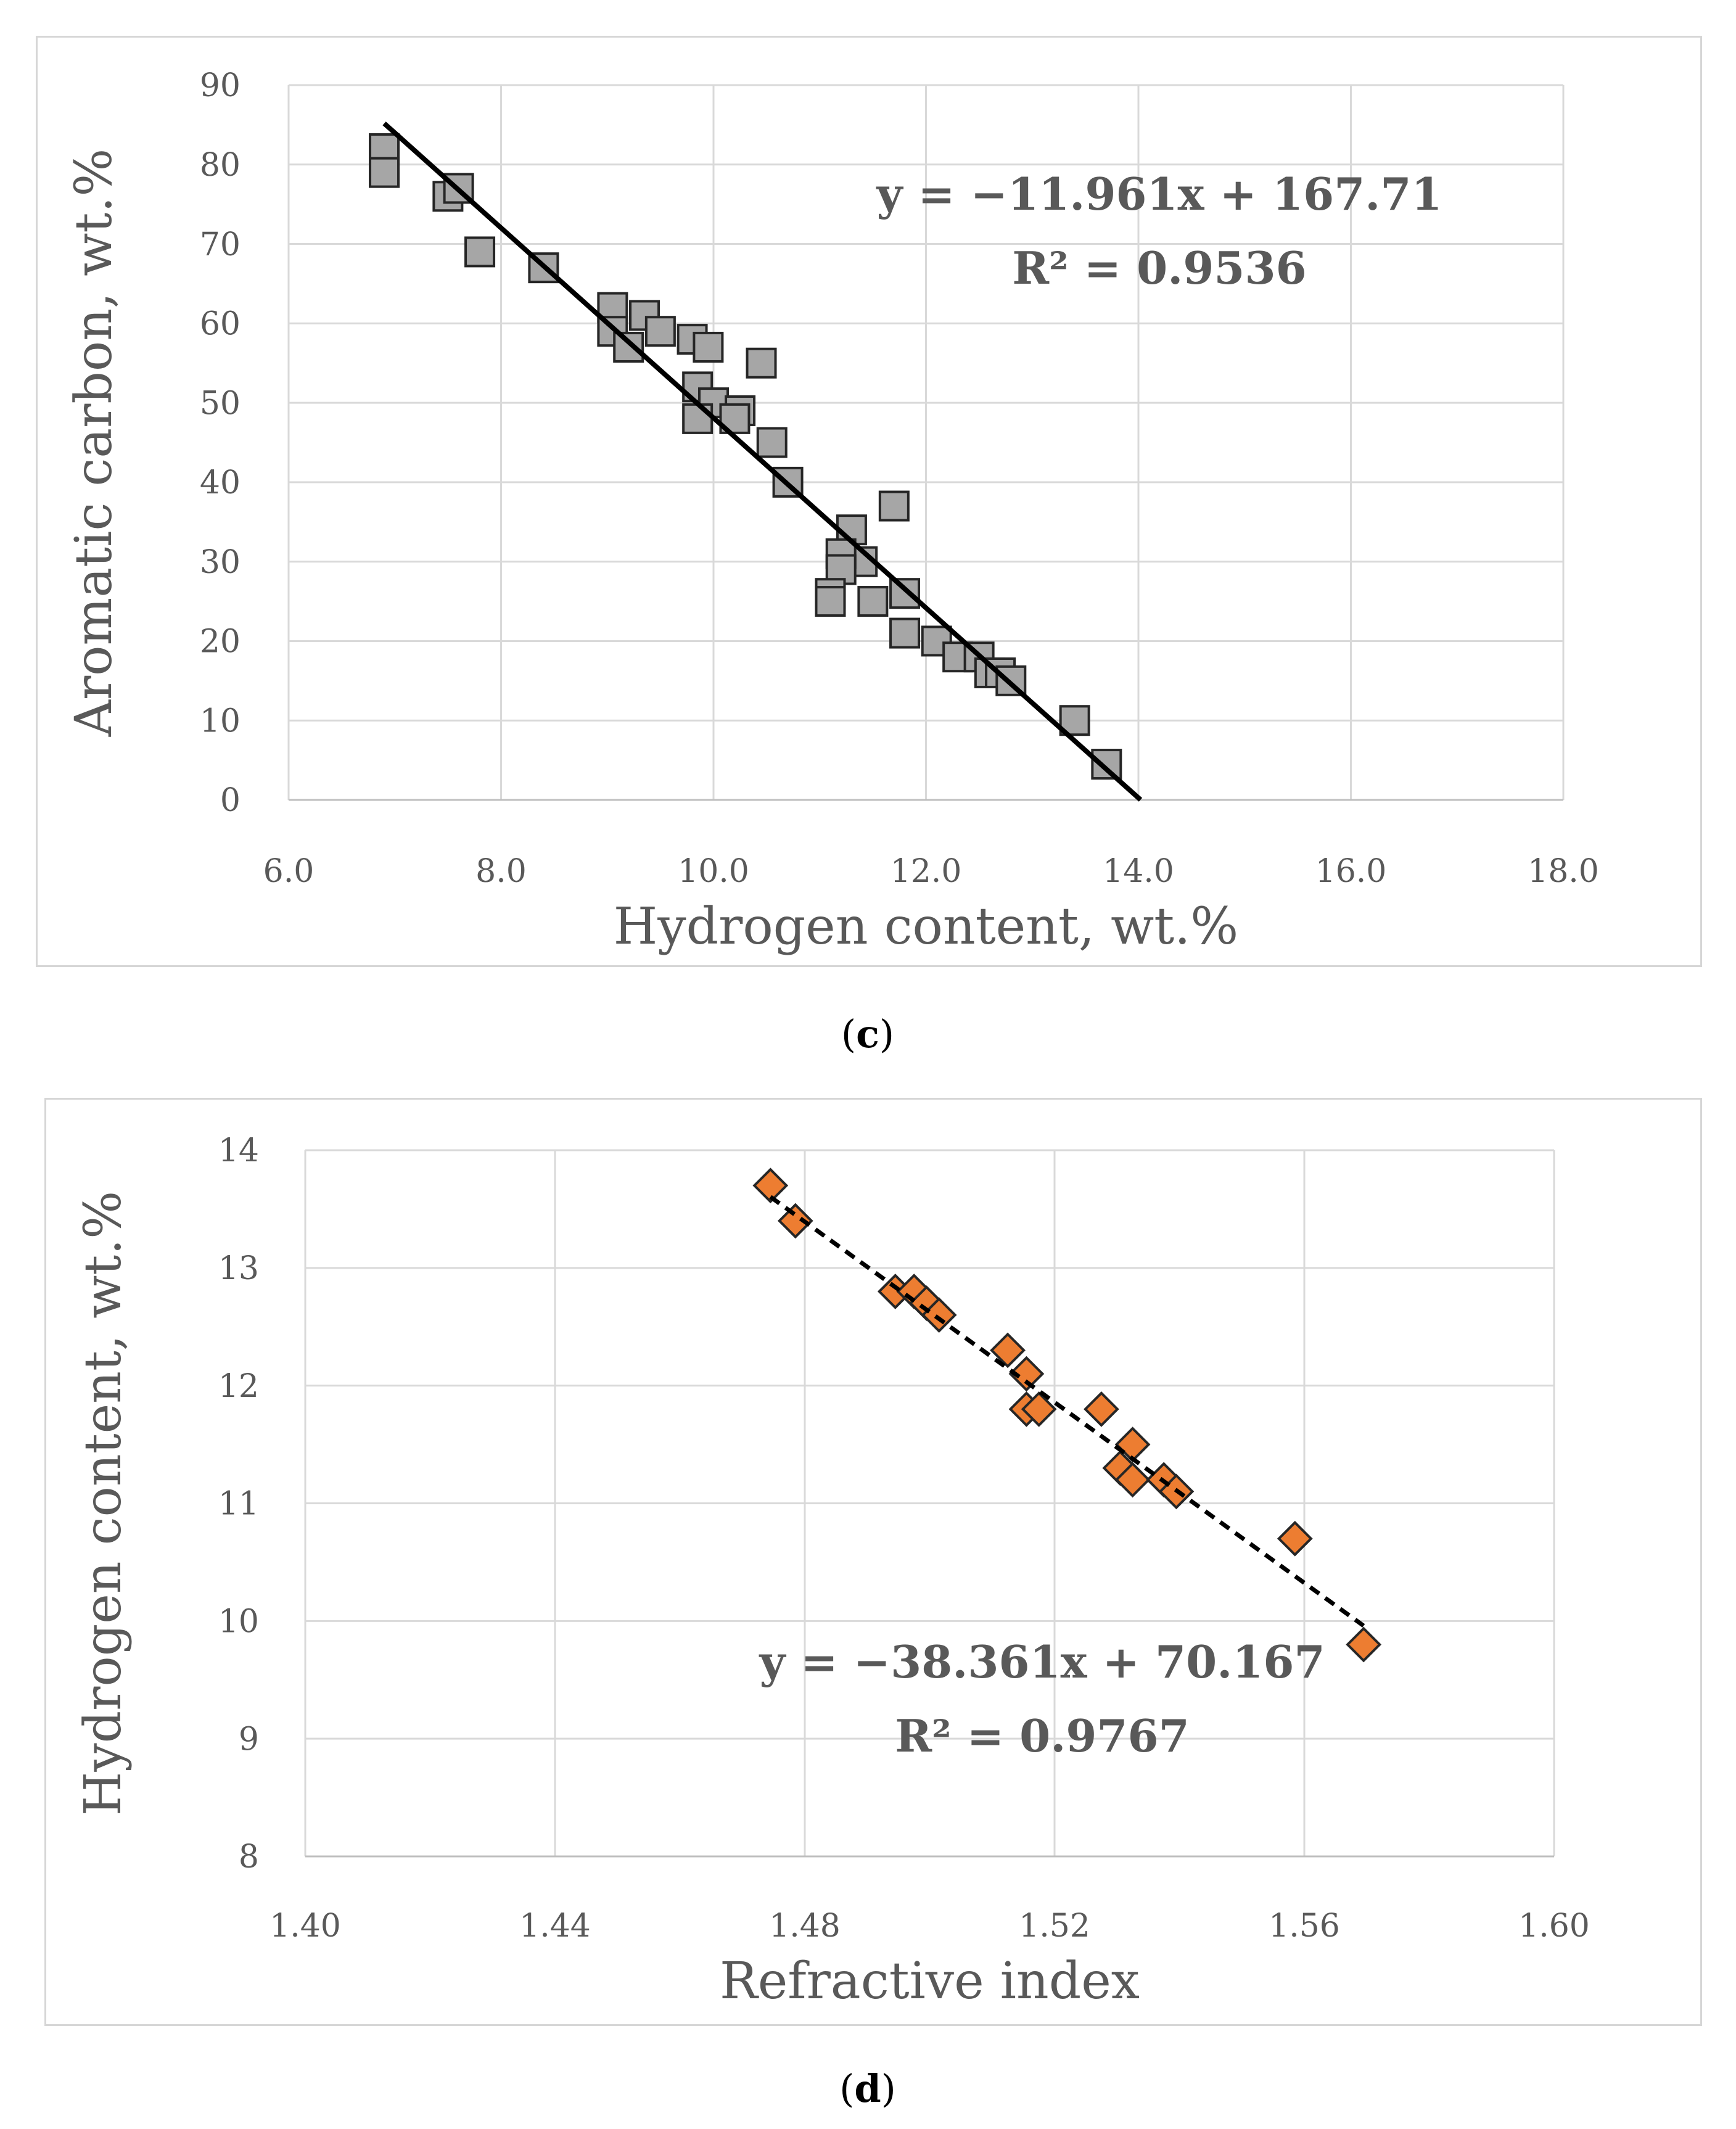  I want to click on caption-d: (d), so click(867, 2088).